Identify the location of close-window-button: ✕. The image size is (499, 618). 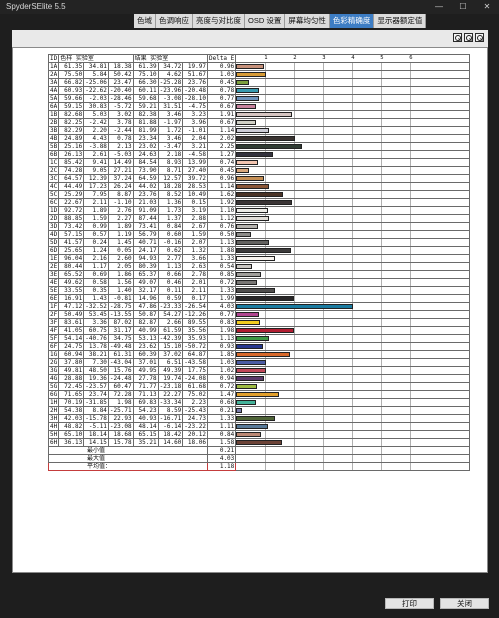
(487, 6).